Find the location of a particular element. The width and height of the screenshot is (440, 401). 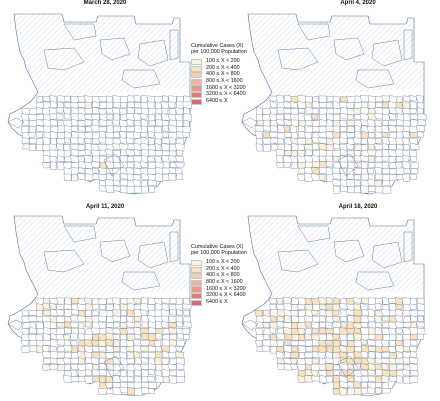

panel-title-3: April 11, 2020 is located at coordinates (105, 207).